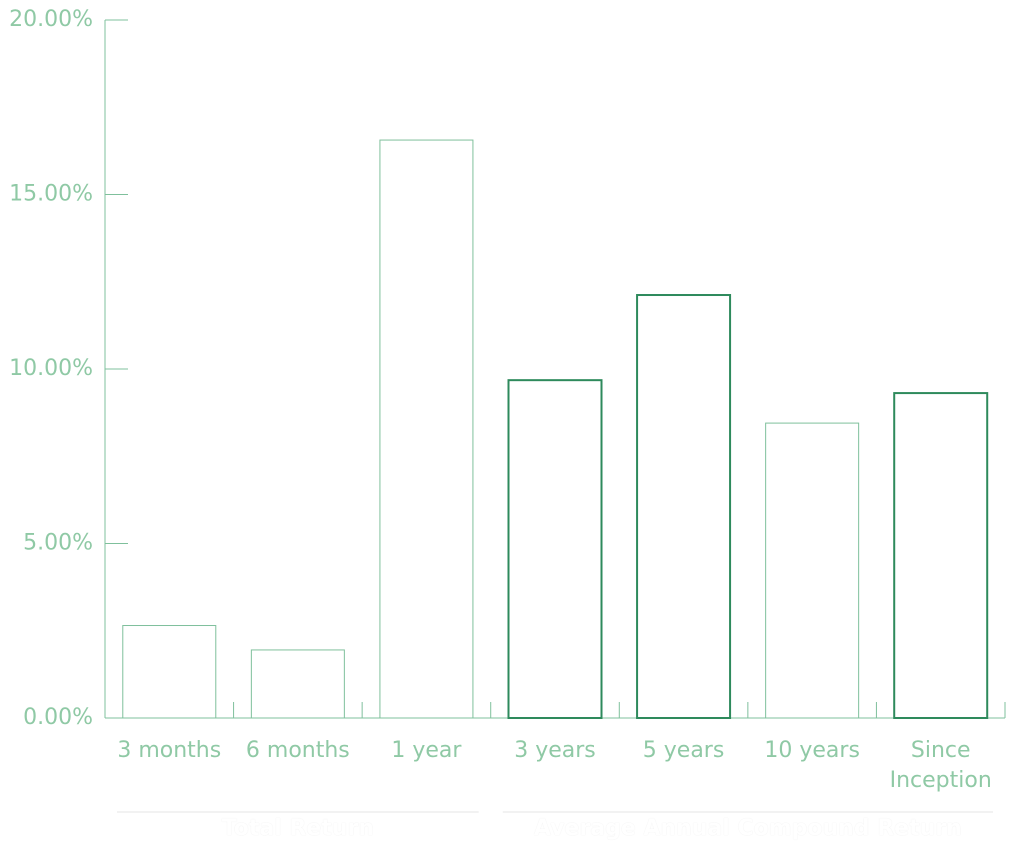  I want to click on y-tick-label: 20.00%, so click(51, 19).